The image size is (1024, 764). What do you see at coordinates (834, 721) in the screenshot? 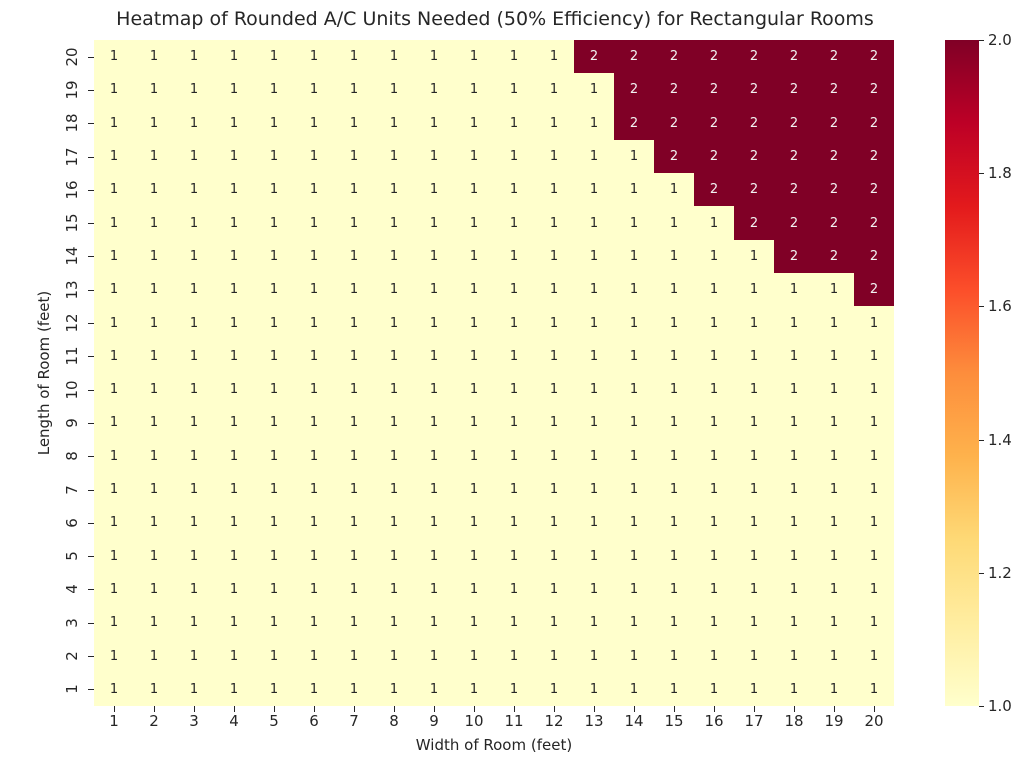
I see `x-tick-label: 19` at bounding box center [834, 721].